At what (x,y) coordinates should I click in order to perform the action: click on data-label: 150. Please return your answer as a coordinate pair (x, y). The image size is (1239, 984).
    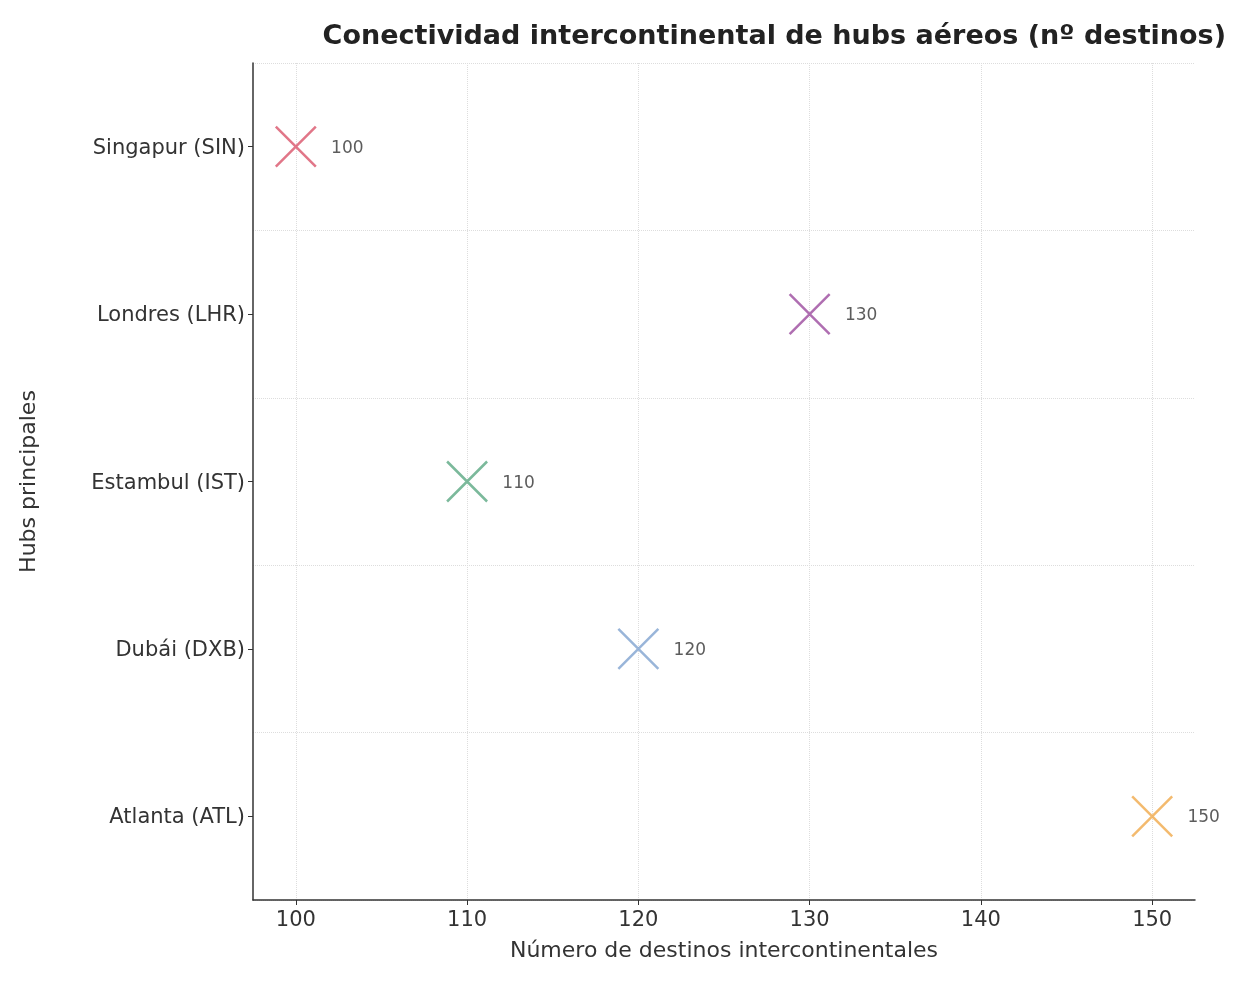
    Looking at the image, I should click on (1203, 816).